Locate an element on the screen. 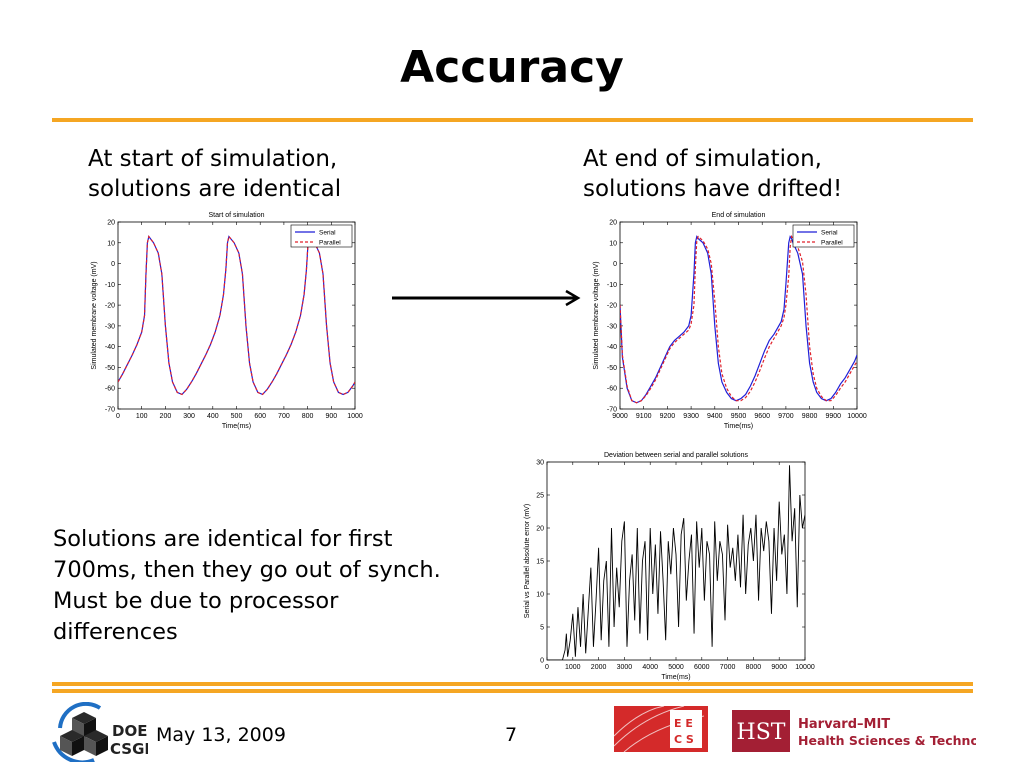  x-tick-label: 9900 is located at coordinates (834, 416).